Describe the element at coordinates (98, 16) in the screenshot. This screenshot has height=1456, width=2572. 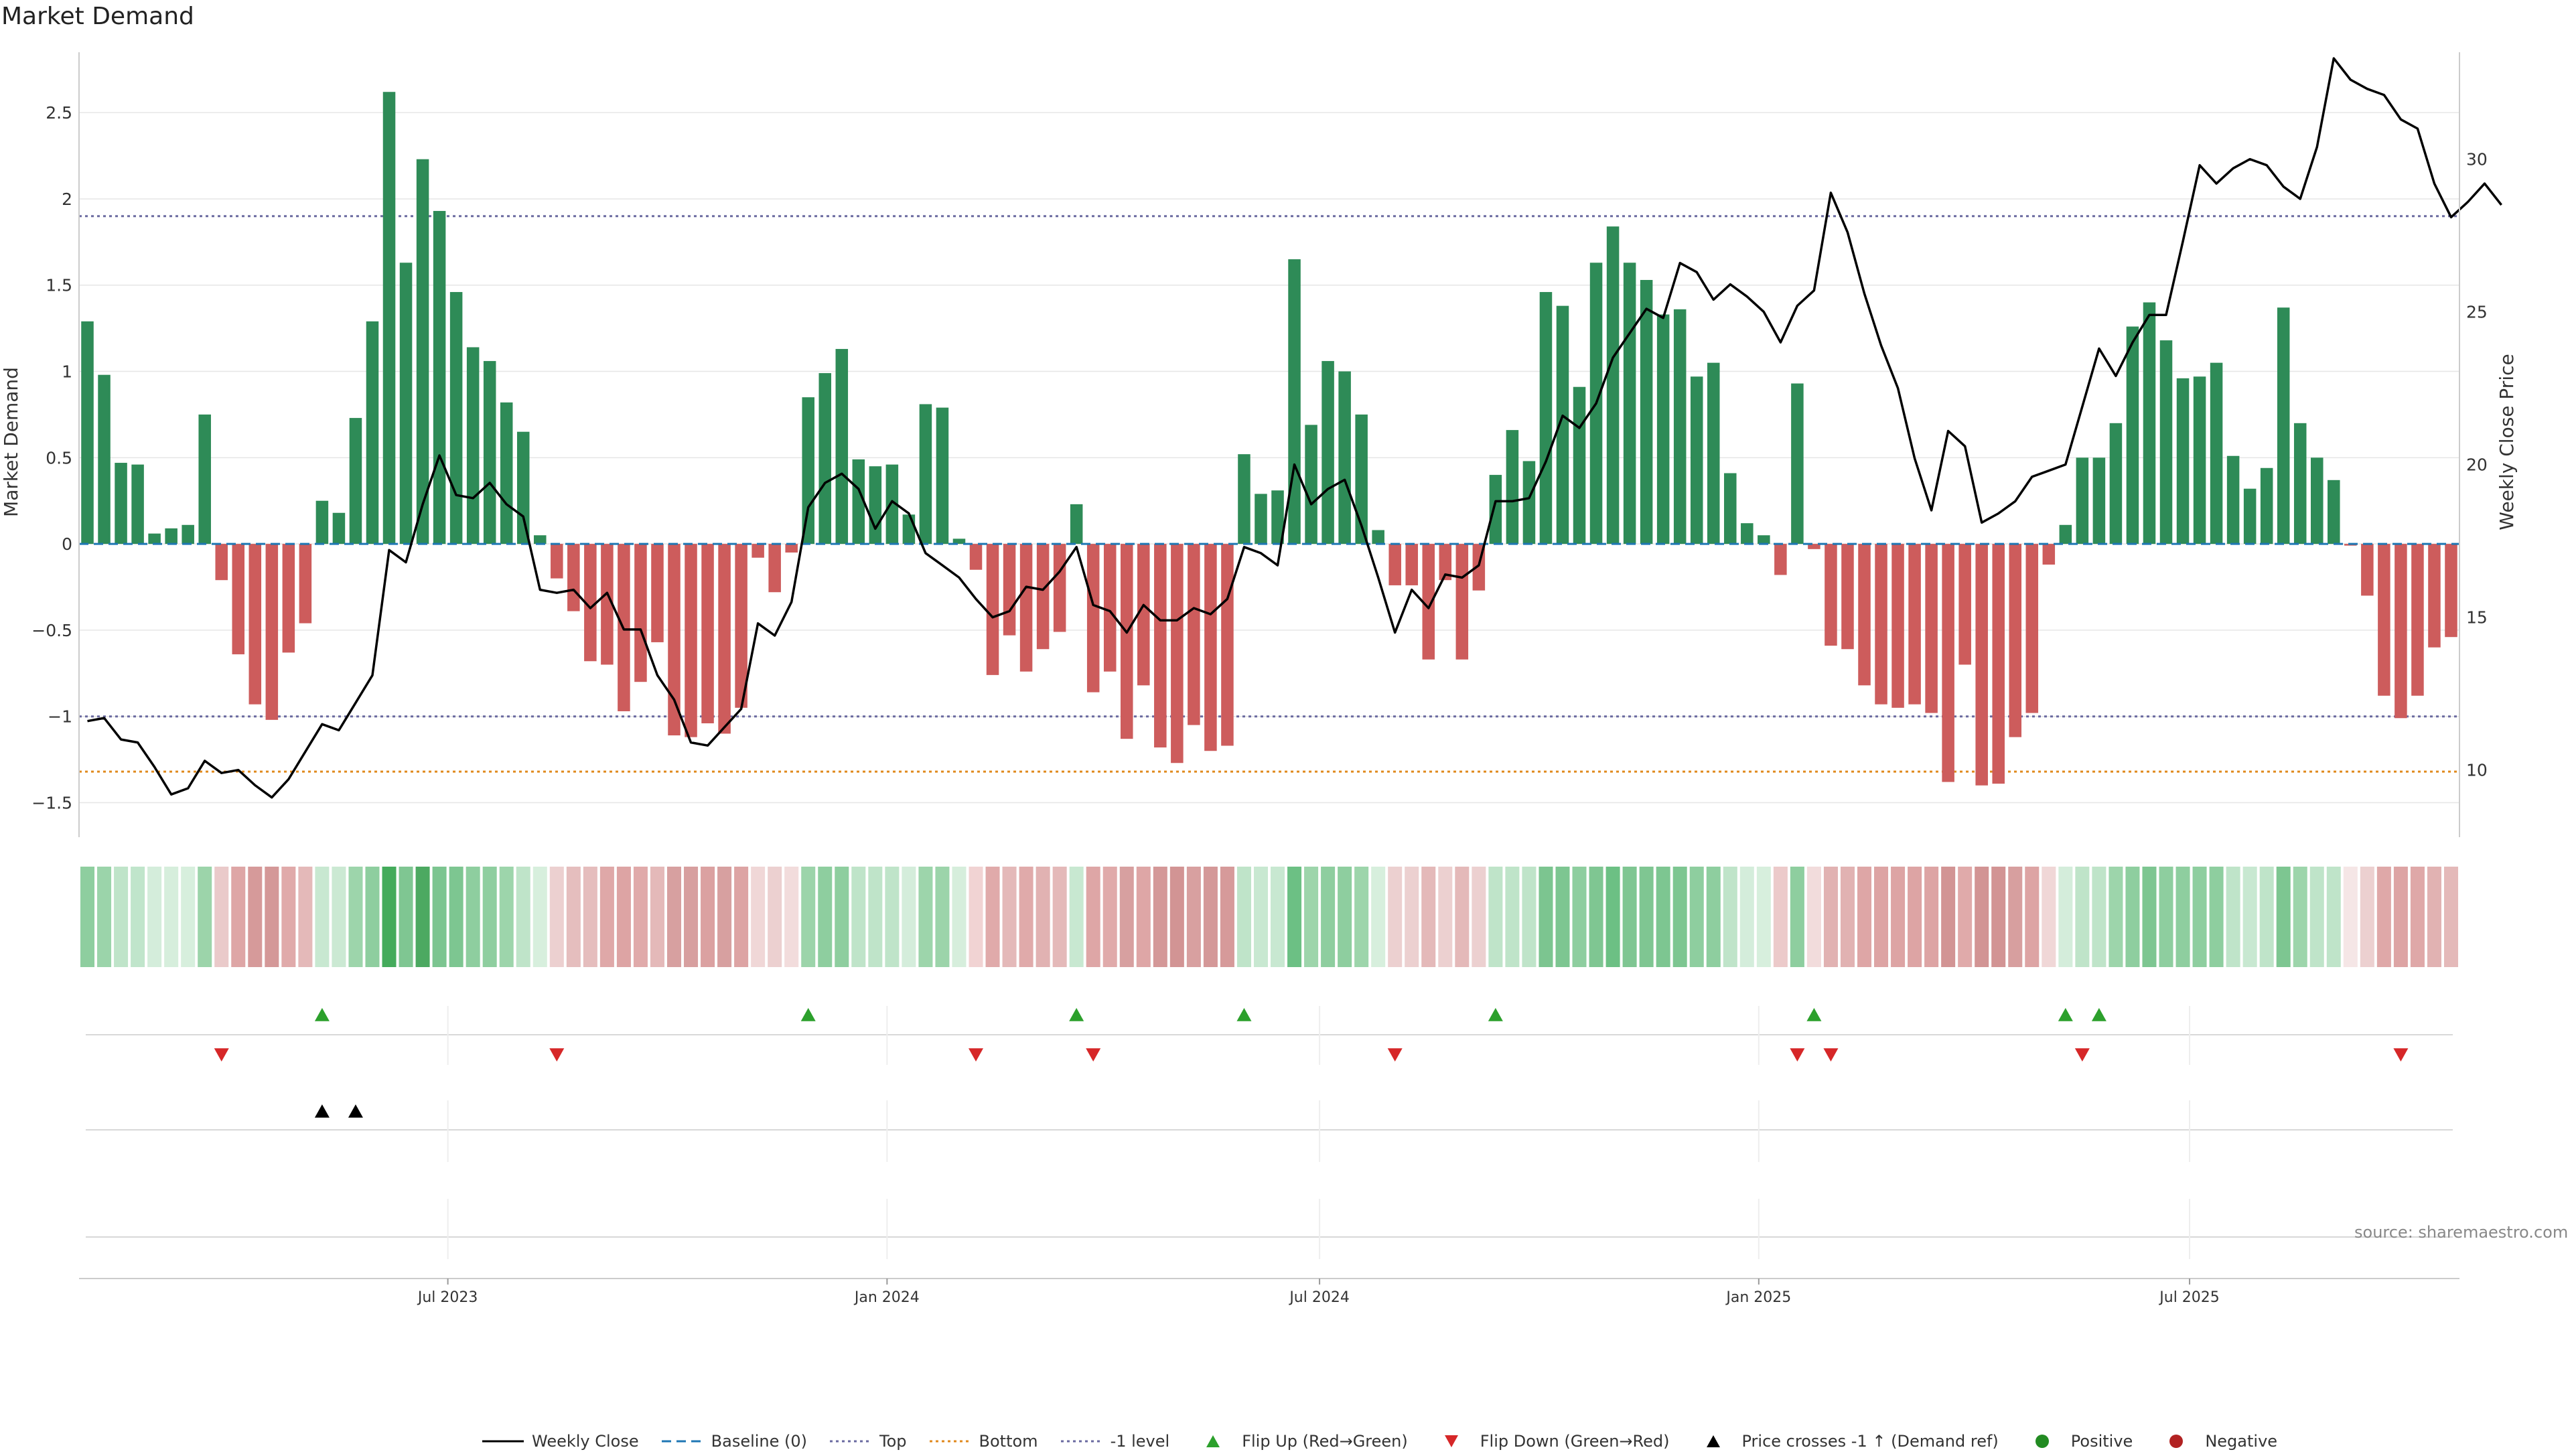
I see `chart-title: Market Demand` at that location.